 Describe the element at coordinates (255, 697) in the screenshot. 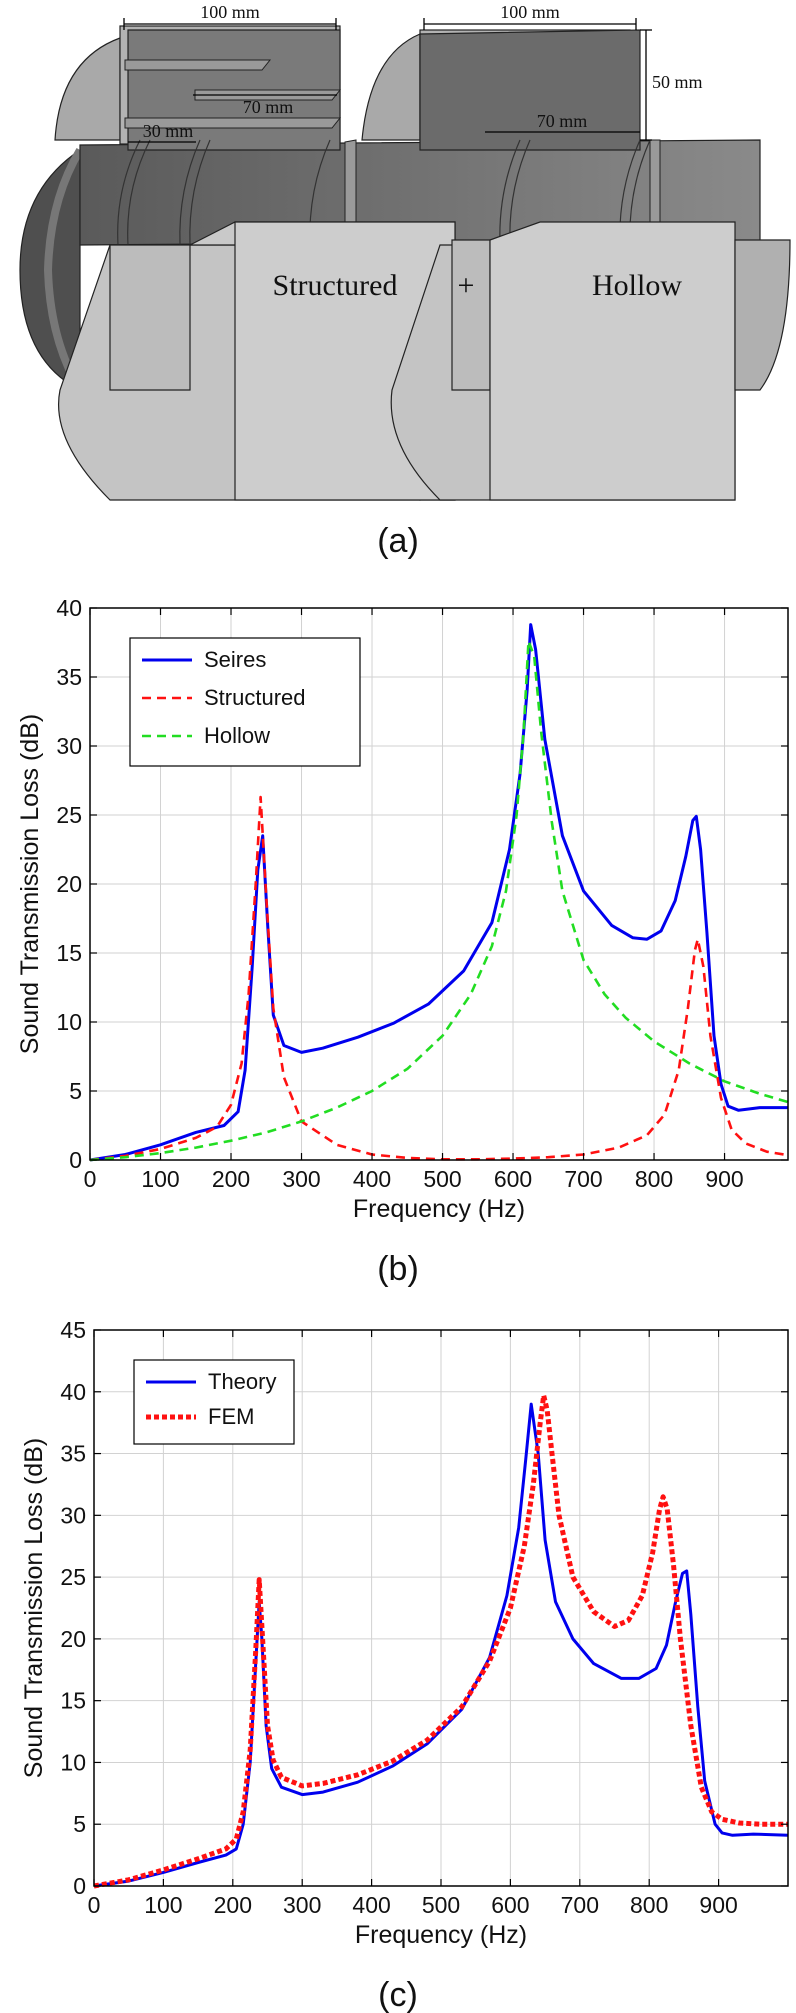

I see `legend-label-structured: Structured` at that location.